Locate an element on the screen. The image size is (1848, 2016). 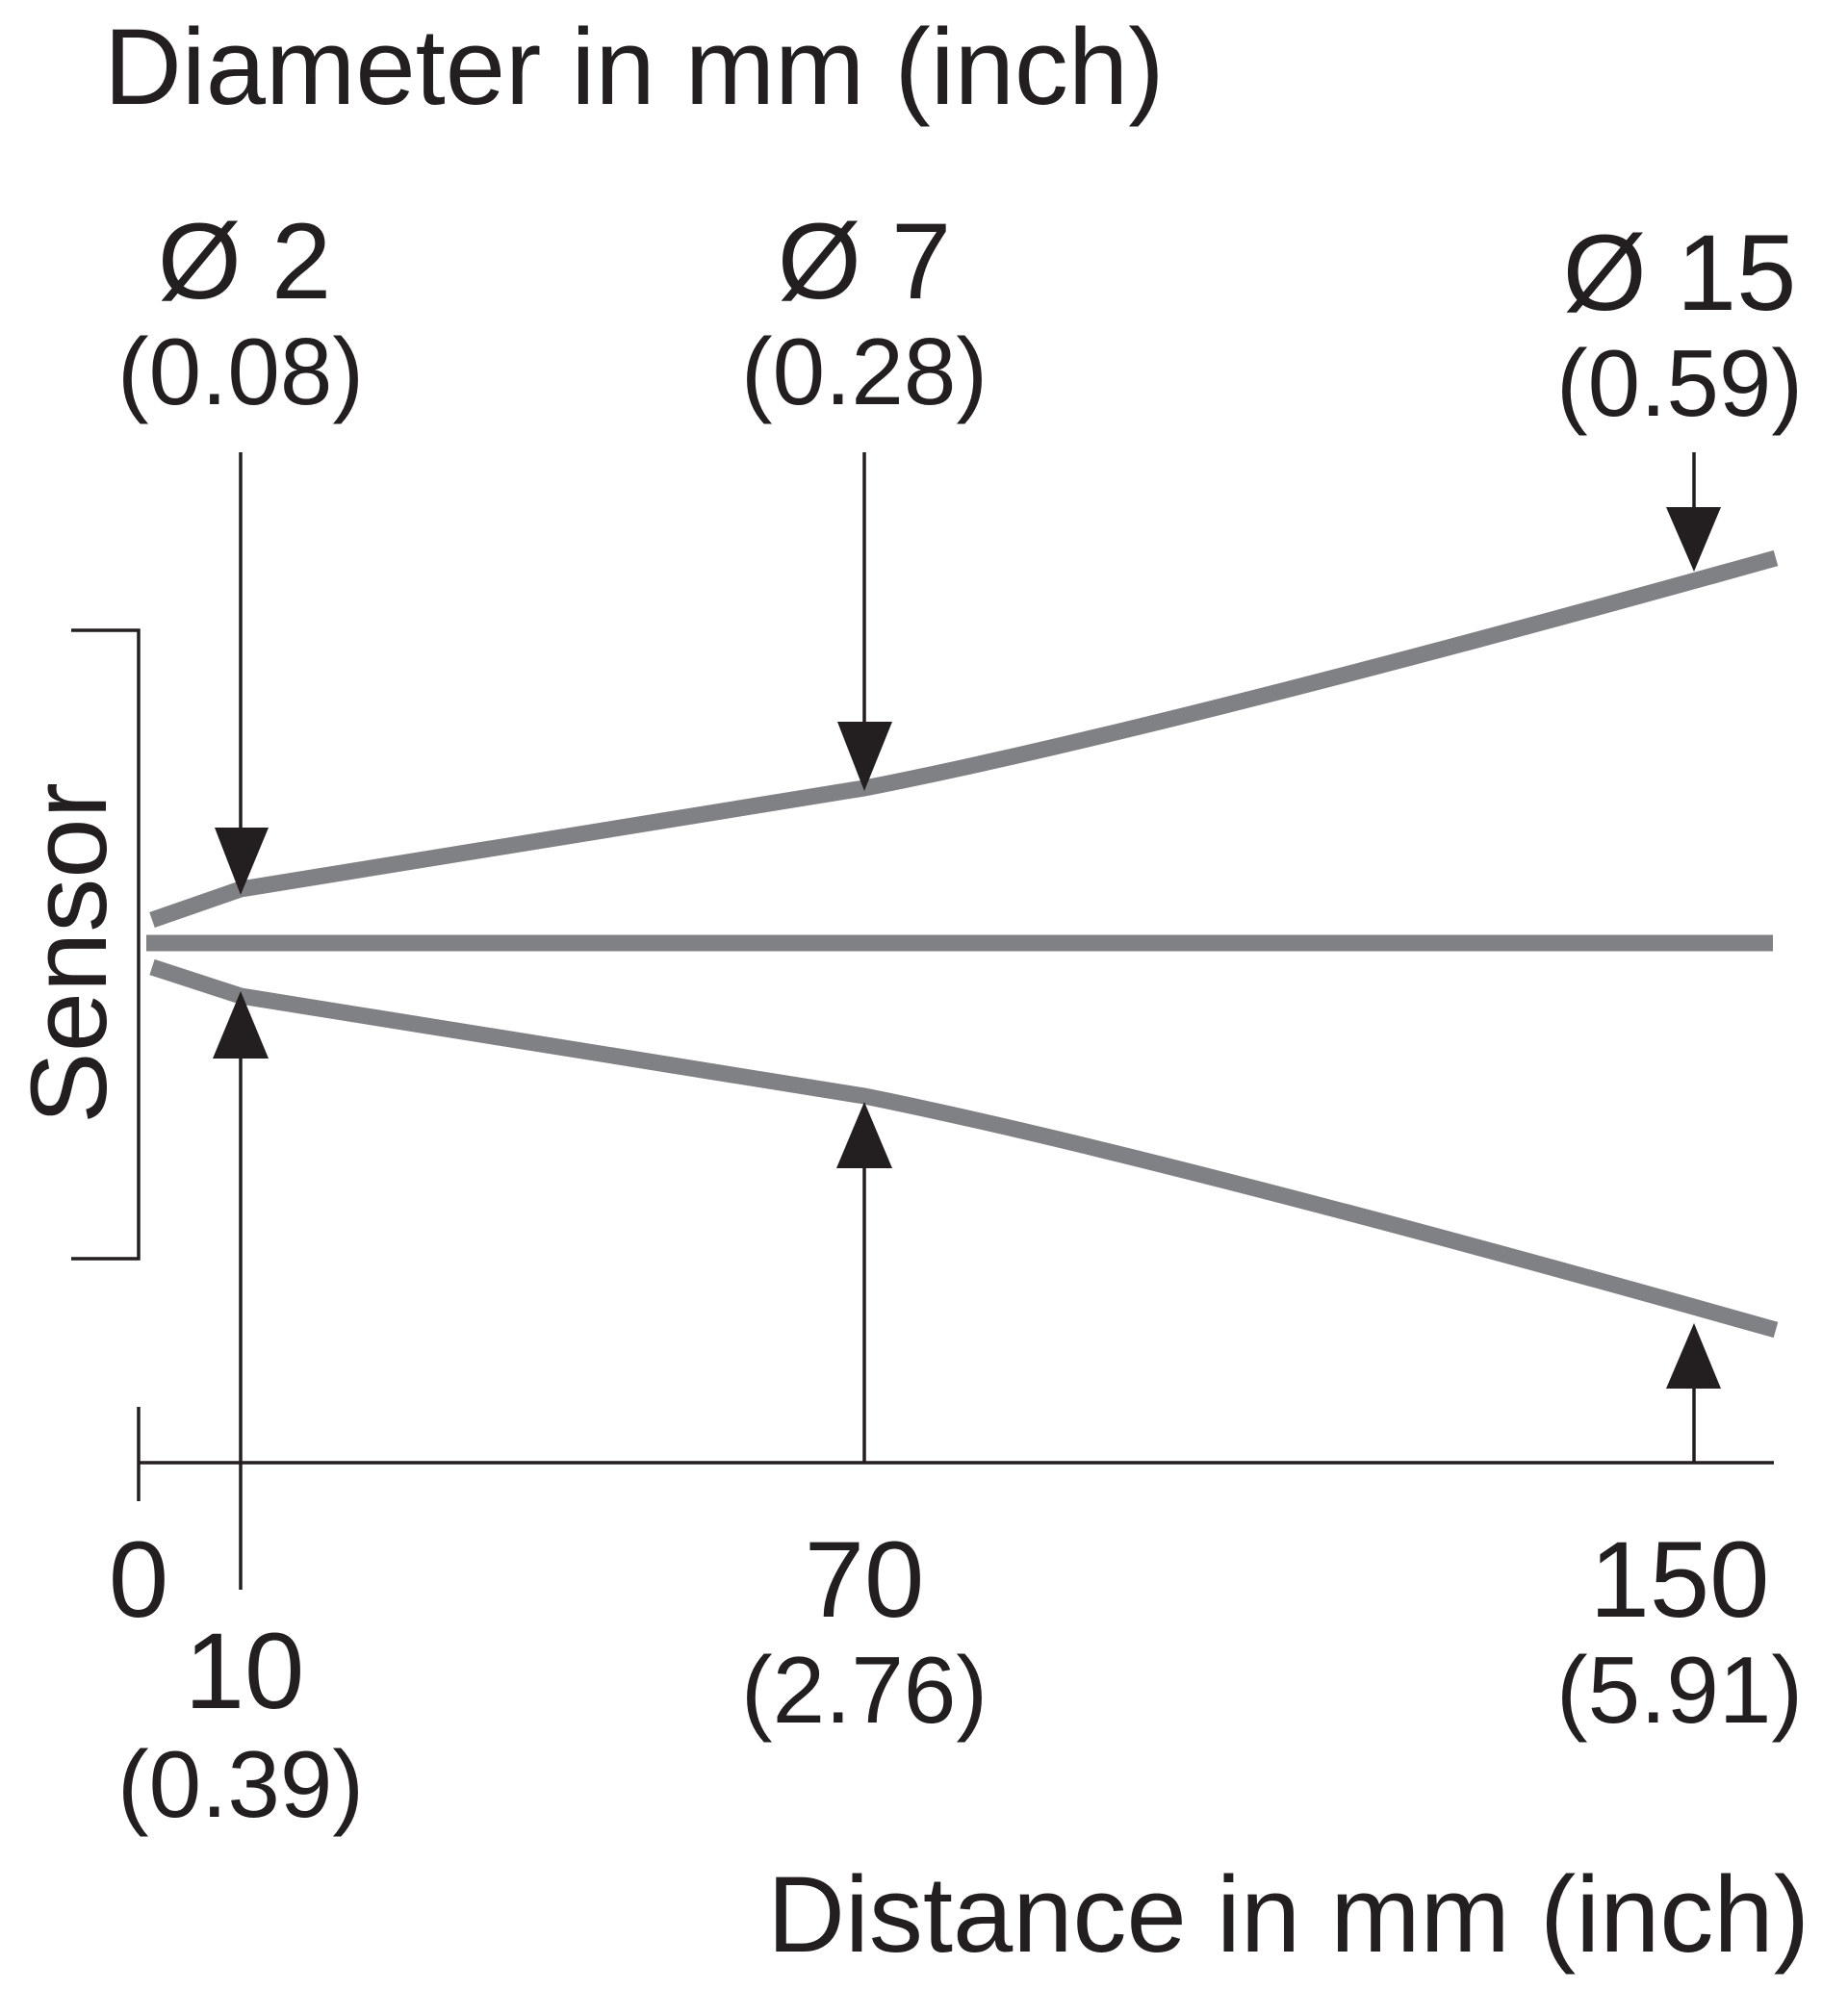
arrow-down-d15-icon is located at coordinates (1693, 539).